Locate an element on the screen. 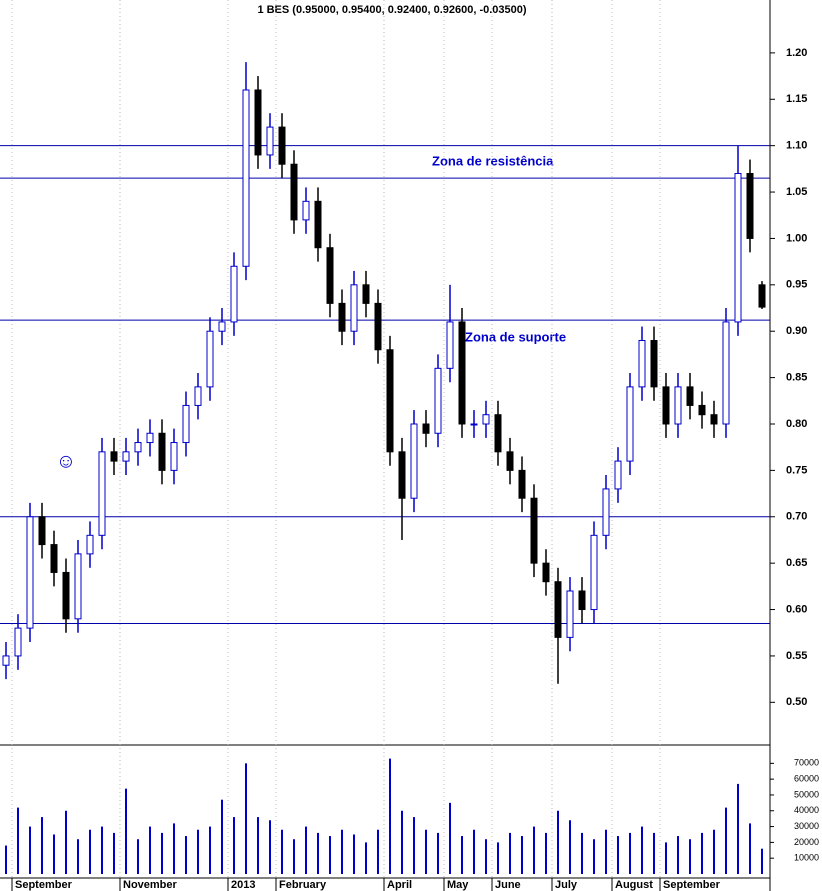 Image resolution: width=822 pixels, height=891 pixels. x-tick-label: April is located at coordinates (399, 885).